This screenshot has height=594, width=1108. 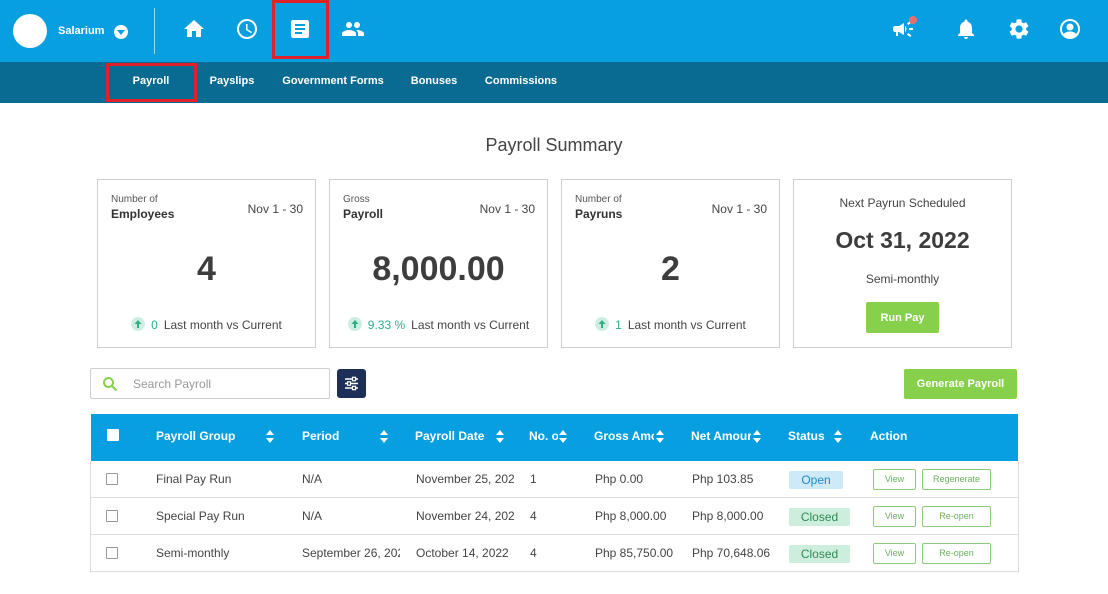 I want to click on generate-payroll-button: Generate Payroll, so click(x=960, y=384).